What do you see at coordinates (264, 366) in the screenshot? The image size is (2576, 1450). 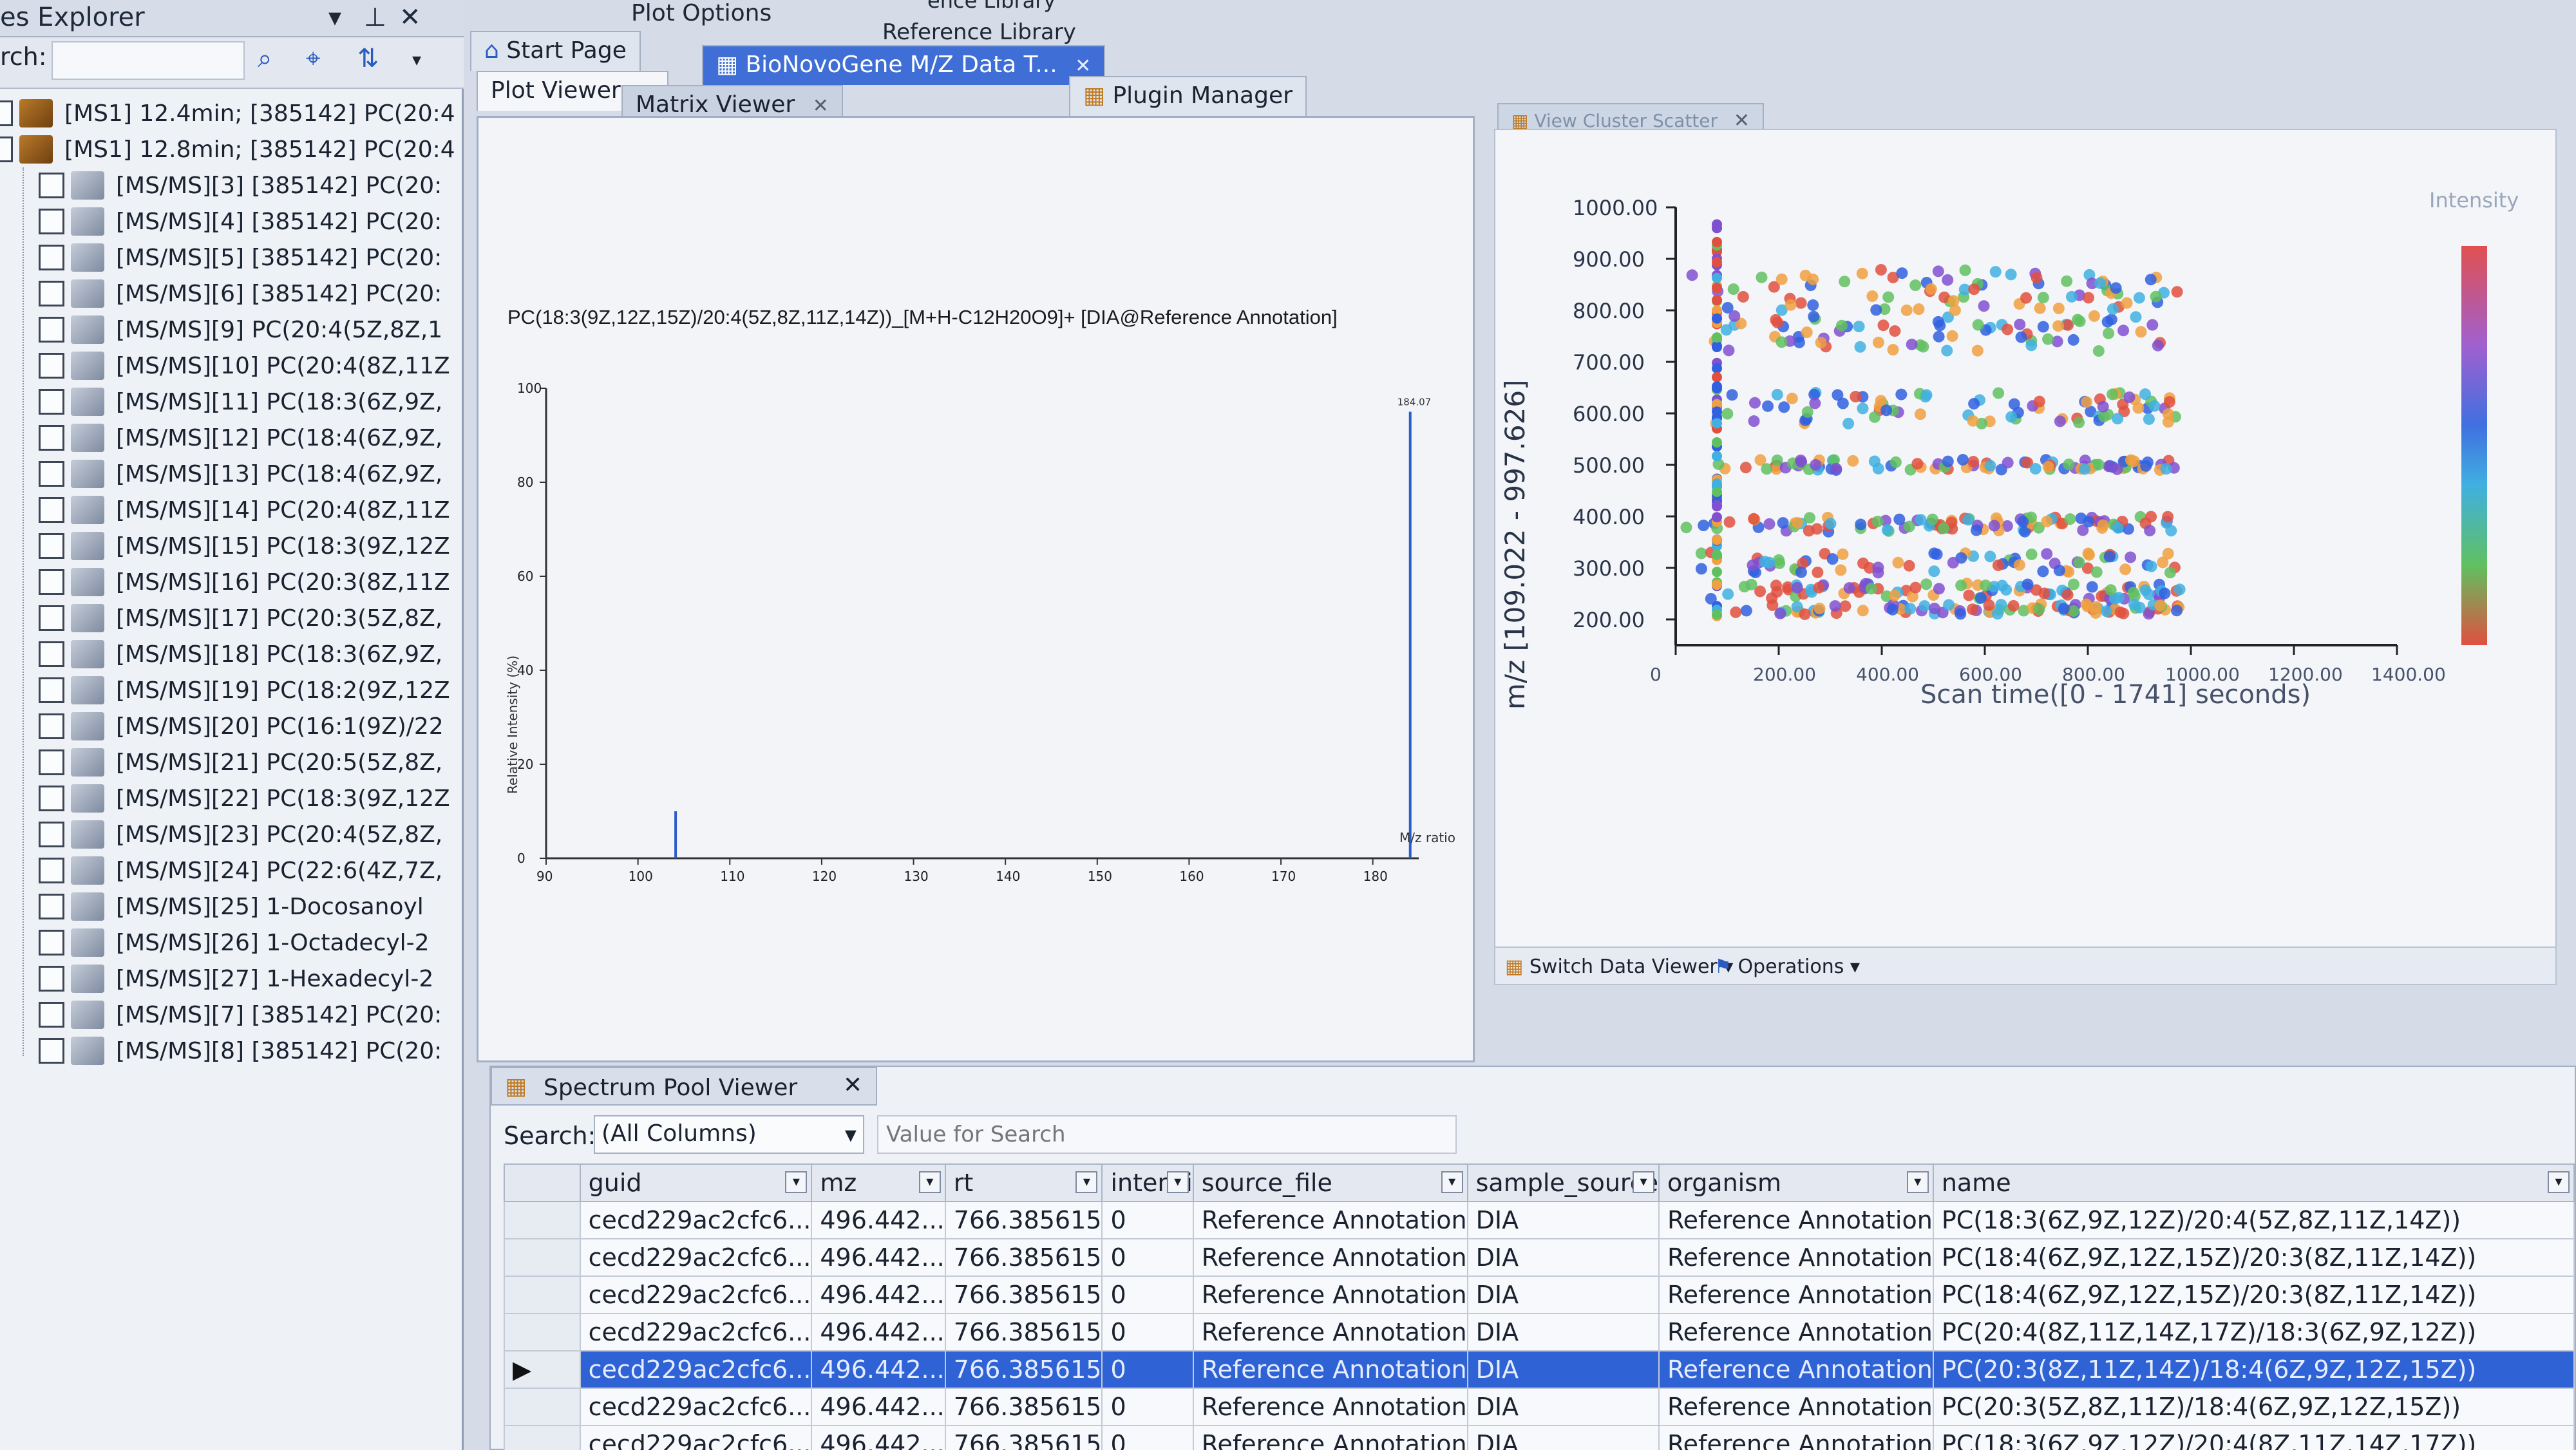 I see `tree-item: [MS/MS][10] PC(20:4(8Z,11Z` at bounding box center [264, 366].